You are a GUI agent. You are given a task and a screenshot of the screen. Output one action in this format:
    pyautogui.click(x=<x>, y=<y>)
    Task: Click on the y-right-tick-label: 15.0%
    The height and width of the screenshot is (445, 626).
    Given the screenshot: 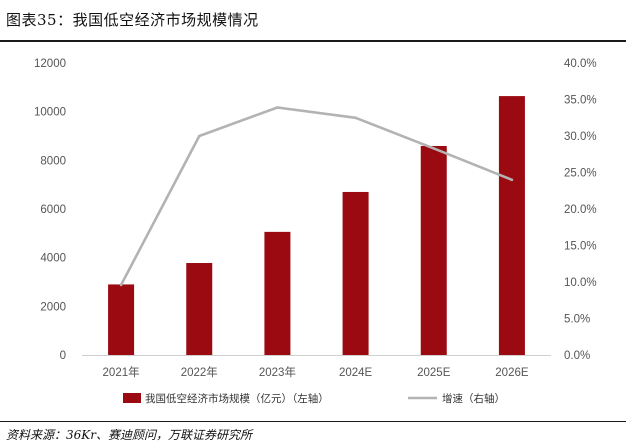 What is the action you would take?
    pyautogui.click(x=580, y=247)
    